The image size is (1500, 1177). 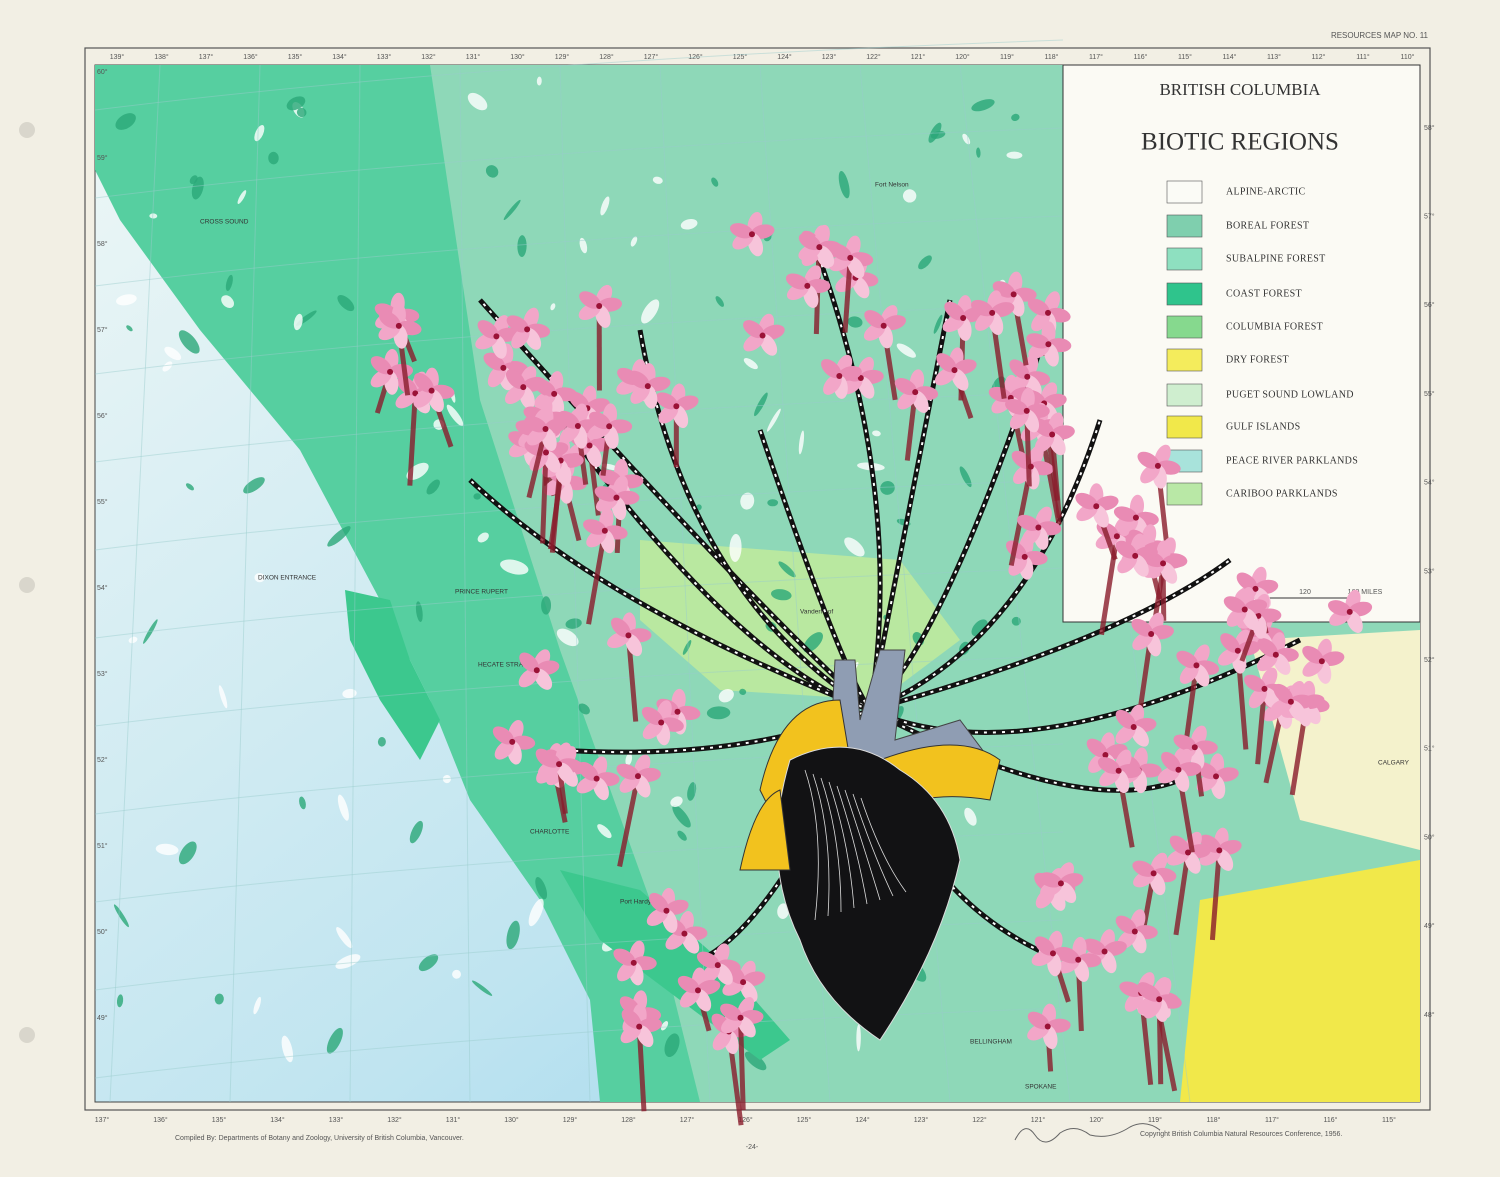 I want to click on latitude-label: 54°, so click(x=1429, y=483).